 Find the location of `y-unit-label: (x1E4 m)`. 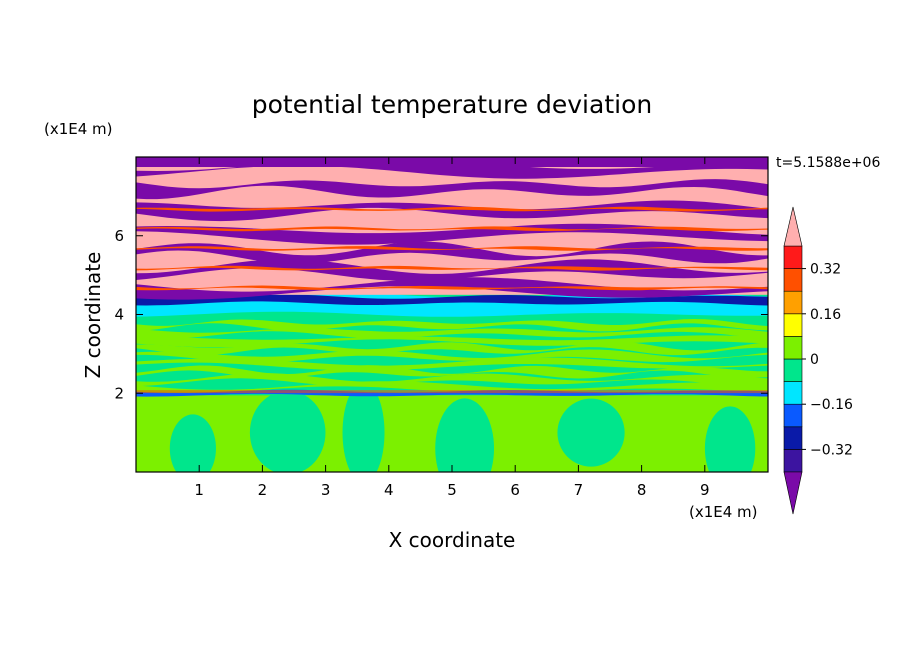

y-unit-label: (x1E4 m) is located at coordinates (78, 129).